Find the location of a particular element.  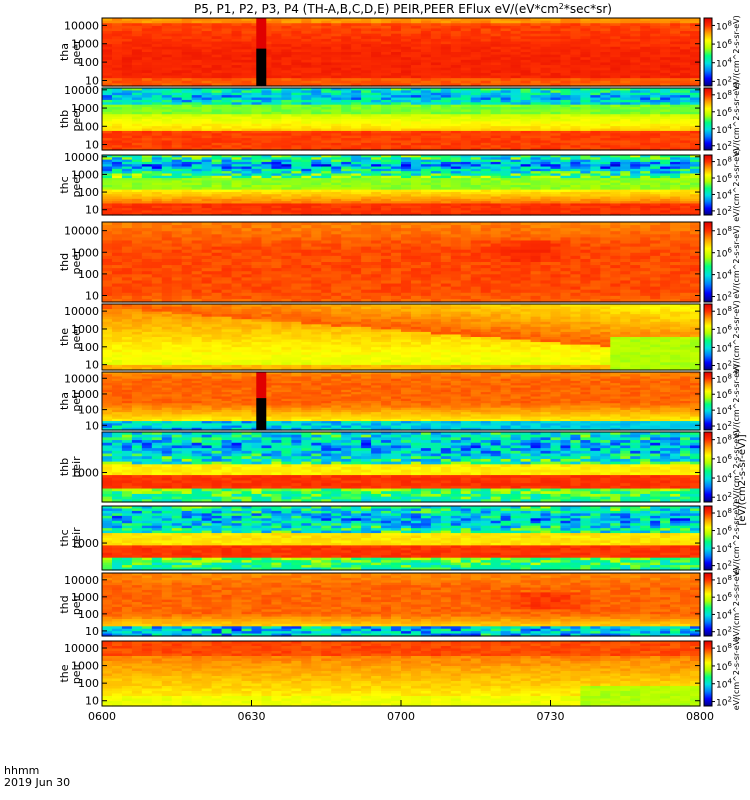

colorbar-tick-label: 106 is located at coordinates (724, 112).